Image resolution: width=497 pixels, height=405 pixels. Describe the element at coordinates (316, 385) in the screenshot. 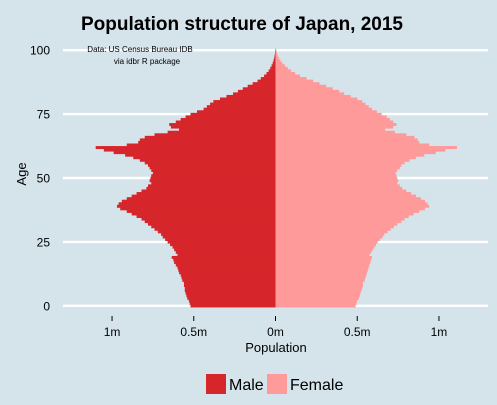

I see `legend-label-female: Female` at that location.